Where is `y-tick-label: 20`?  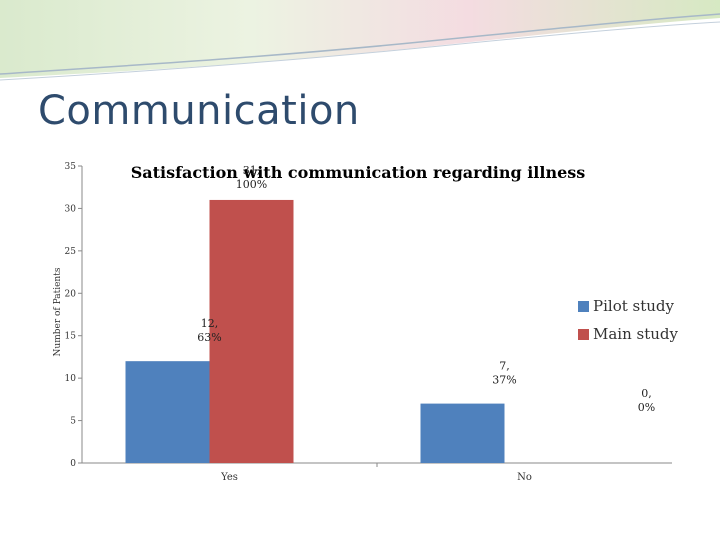 y-tick-label: 20 is located at coordinates (71, 294).